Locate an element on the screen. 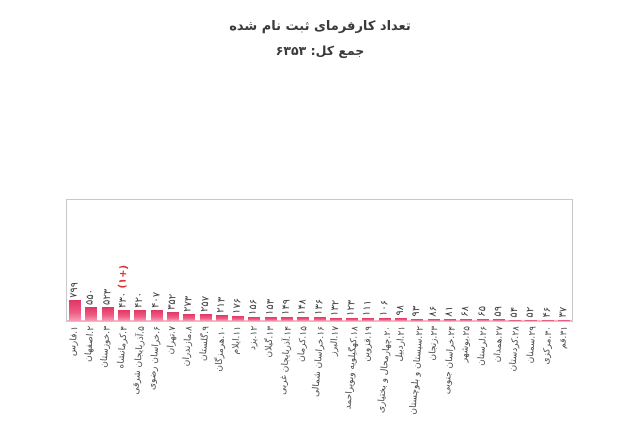 The height and width of the screenshot is (448, 640). x-label-slot: ۵.آذربایجان شرقی is located at coordinates (139, 370).